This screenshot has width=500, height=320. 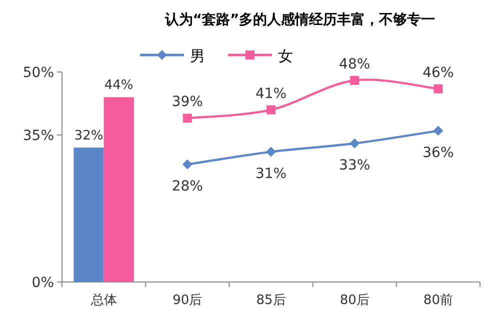 What do you see at coordinates (438, 152) in the screenshot?
I see `data-label: 36%` at bounding box center [438, 152].